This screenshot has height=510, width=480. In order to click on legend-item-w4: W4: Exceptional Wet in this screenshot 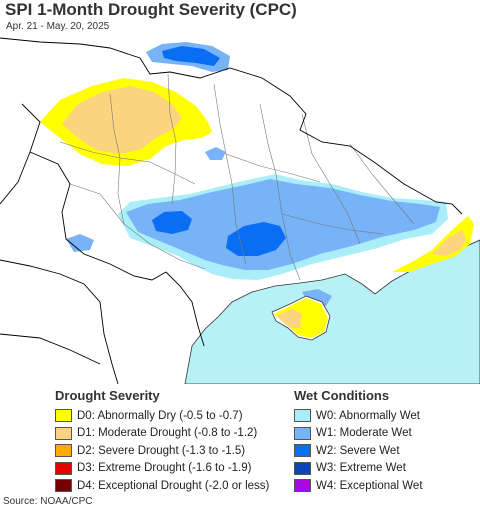, I will do `click(358, 486)`.